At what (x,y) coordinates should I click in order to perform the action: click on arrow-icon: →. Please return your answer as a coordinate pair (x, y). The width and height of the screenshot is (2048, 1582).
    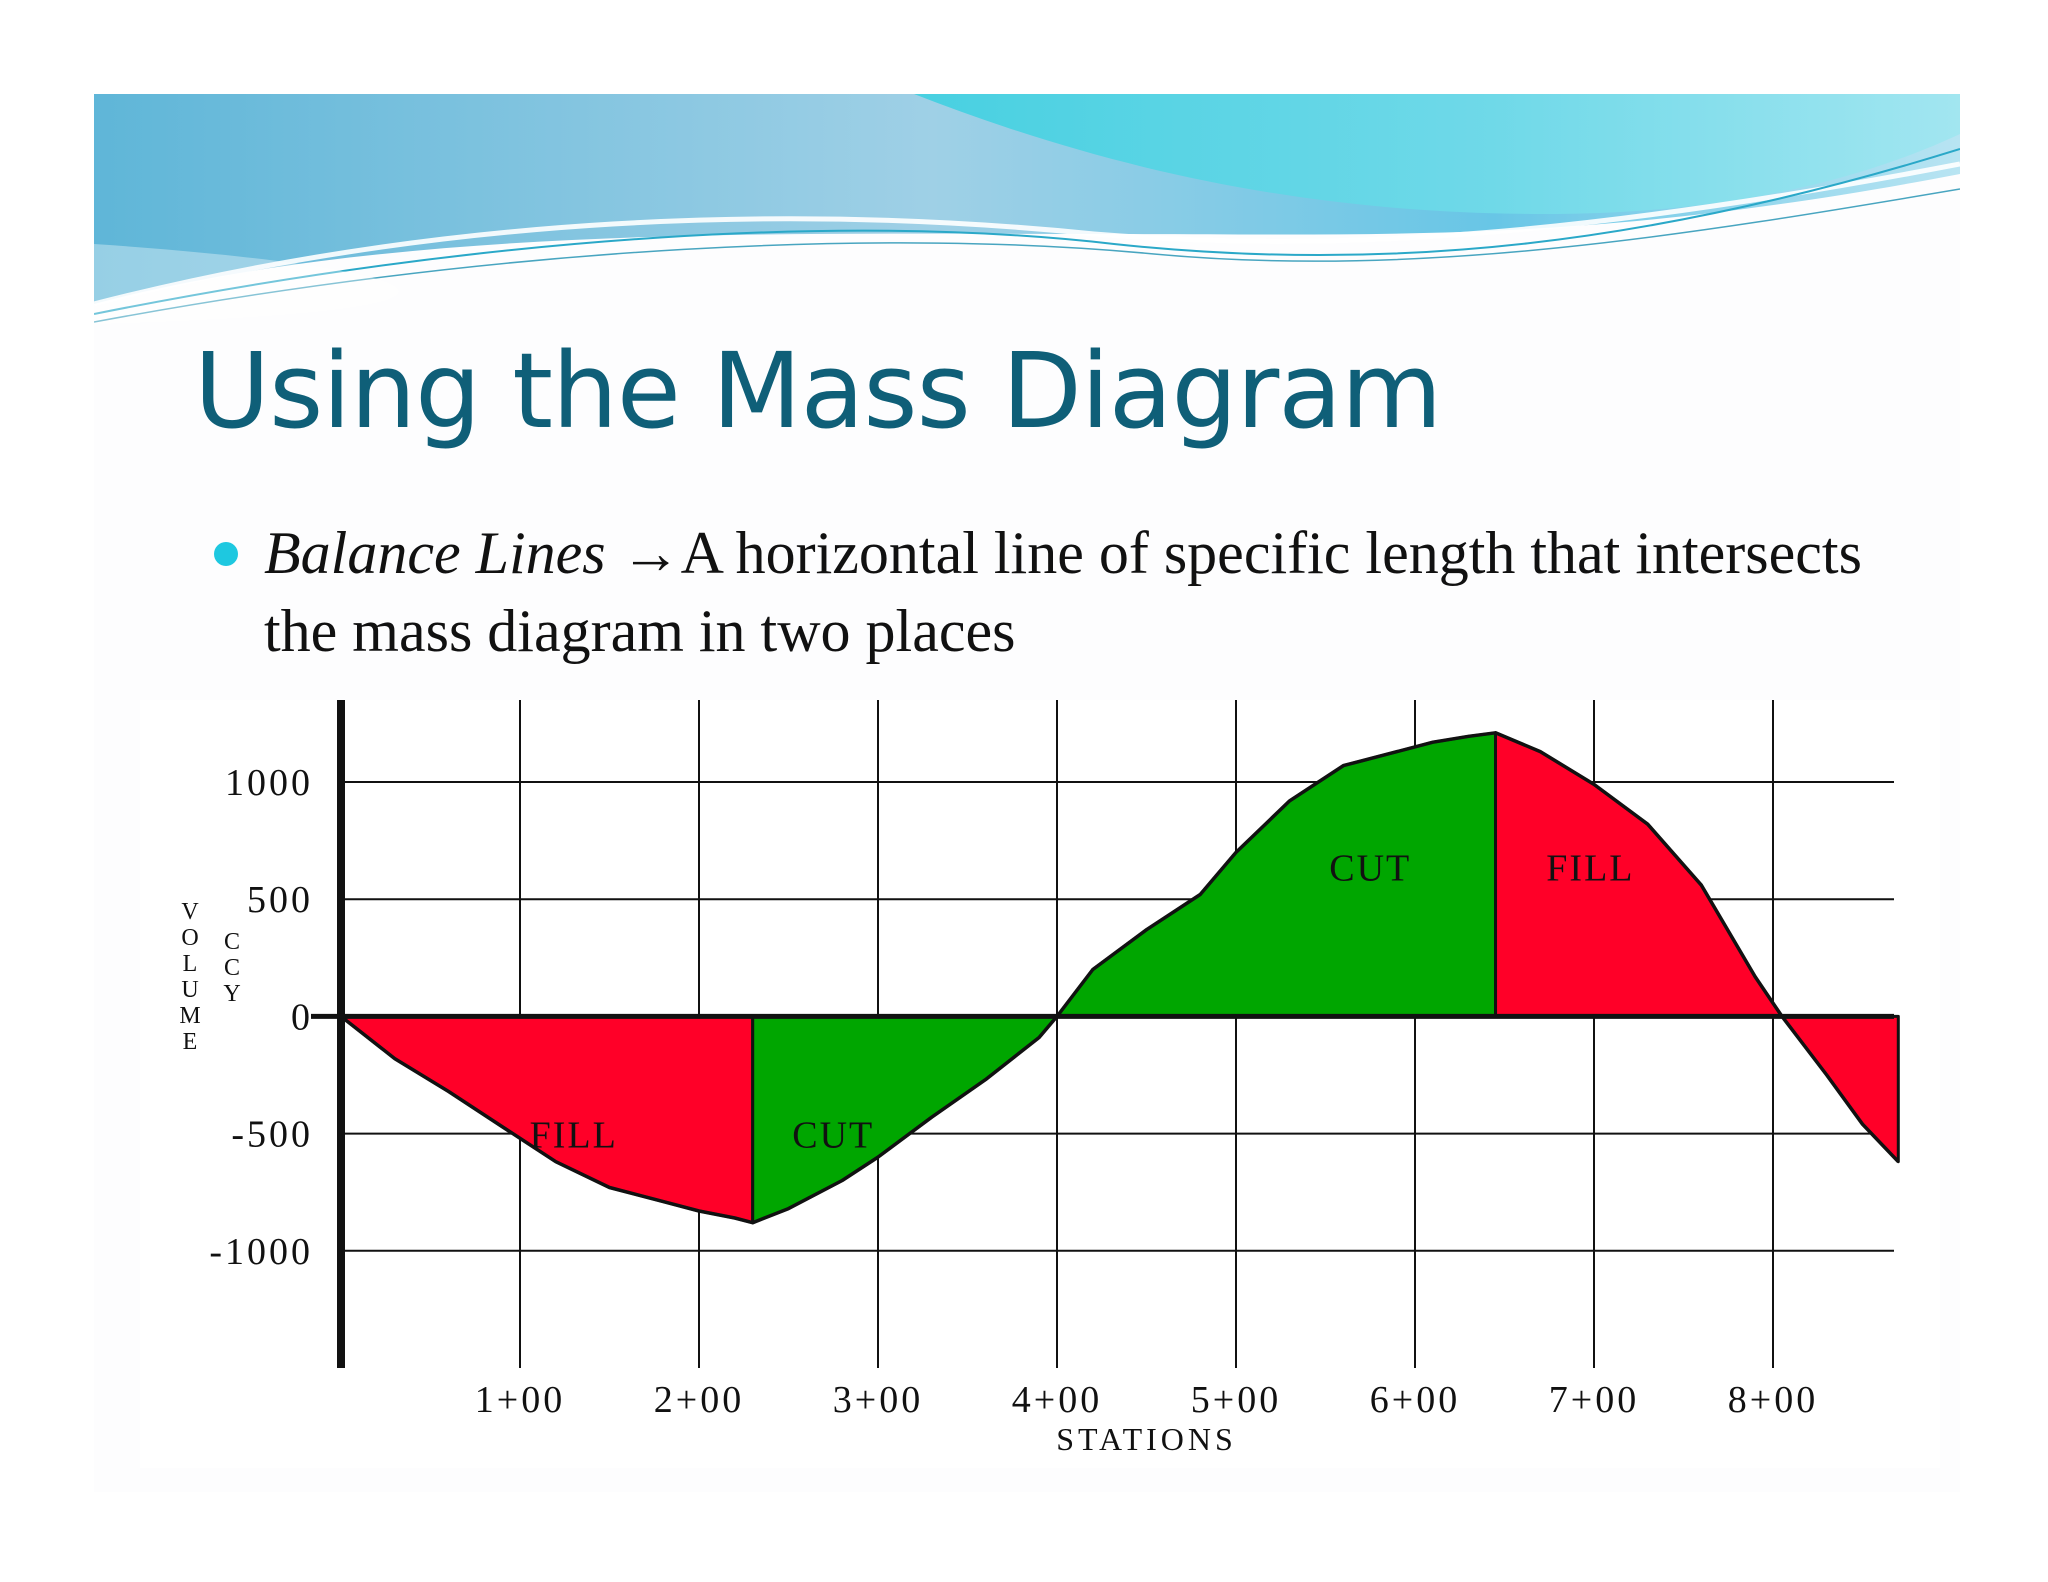
    Looking at the image, I should click on (650, 553).